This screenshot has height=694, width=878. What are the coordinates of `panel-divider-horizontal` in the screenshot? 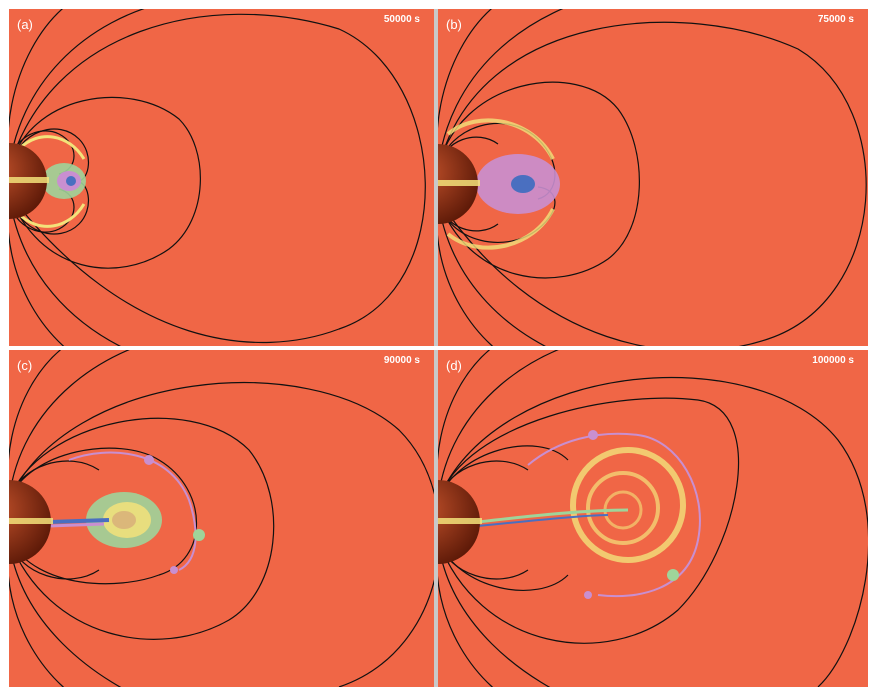 It's located at (438, 348).